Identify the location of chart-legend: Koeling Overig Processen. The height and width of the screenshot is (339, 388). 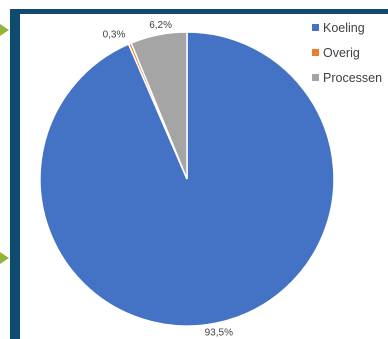
(347, 53).